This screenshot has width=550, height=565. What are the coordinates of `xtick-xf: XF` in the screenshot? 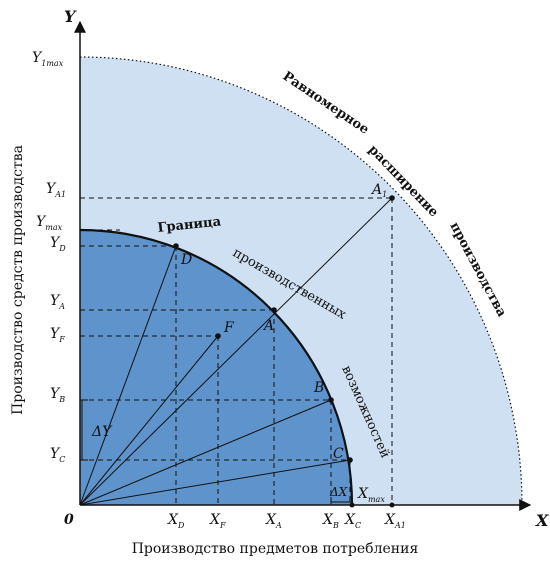 It's located at (217, 521).